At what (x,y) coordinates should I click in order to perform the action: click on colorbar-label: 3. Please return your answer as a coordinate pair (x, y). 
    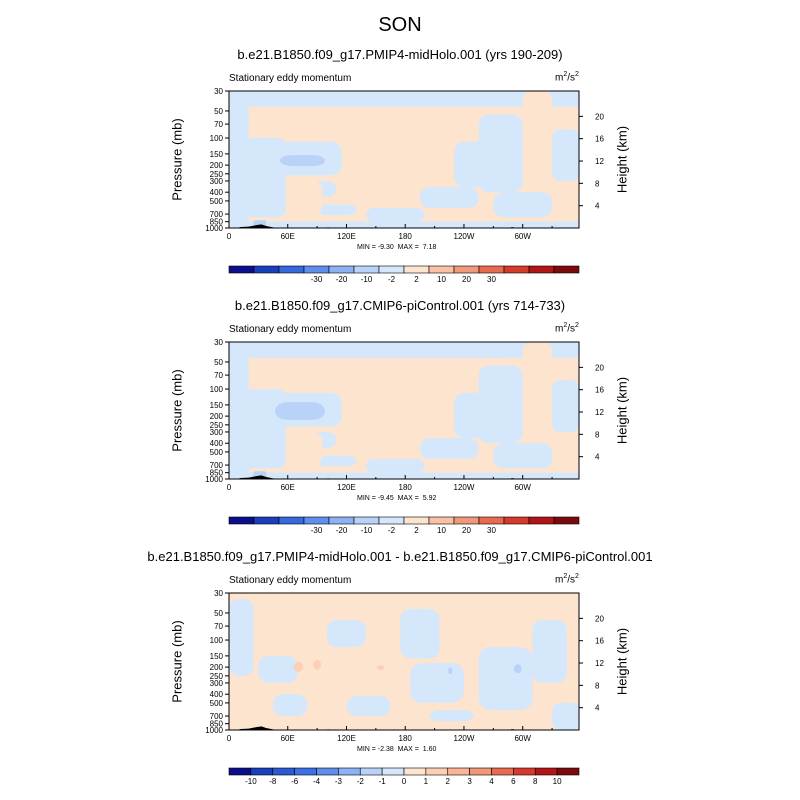
    Looking at the image, I should click on (469, 781).